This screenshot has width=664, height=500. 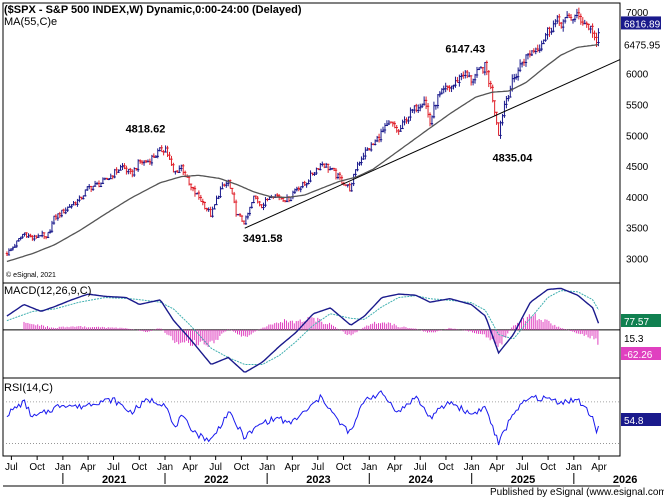 I want to click on price-y-tick-label: 3000, so click(x=637, y=259).